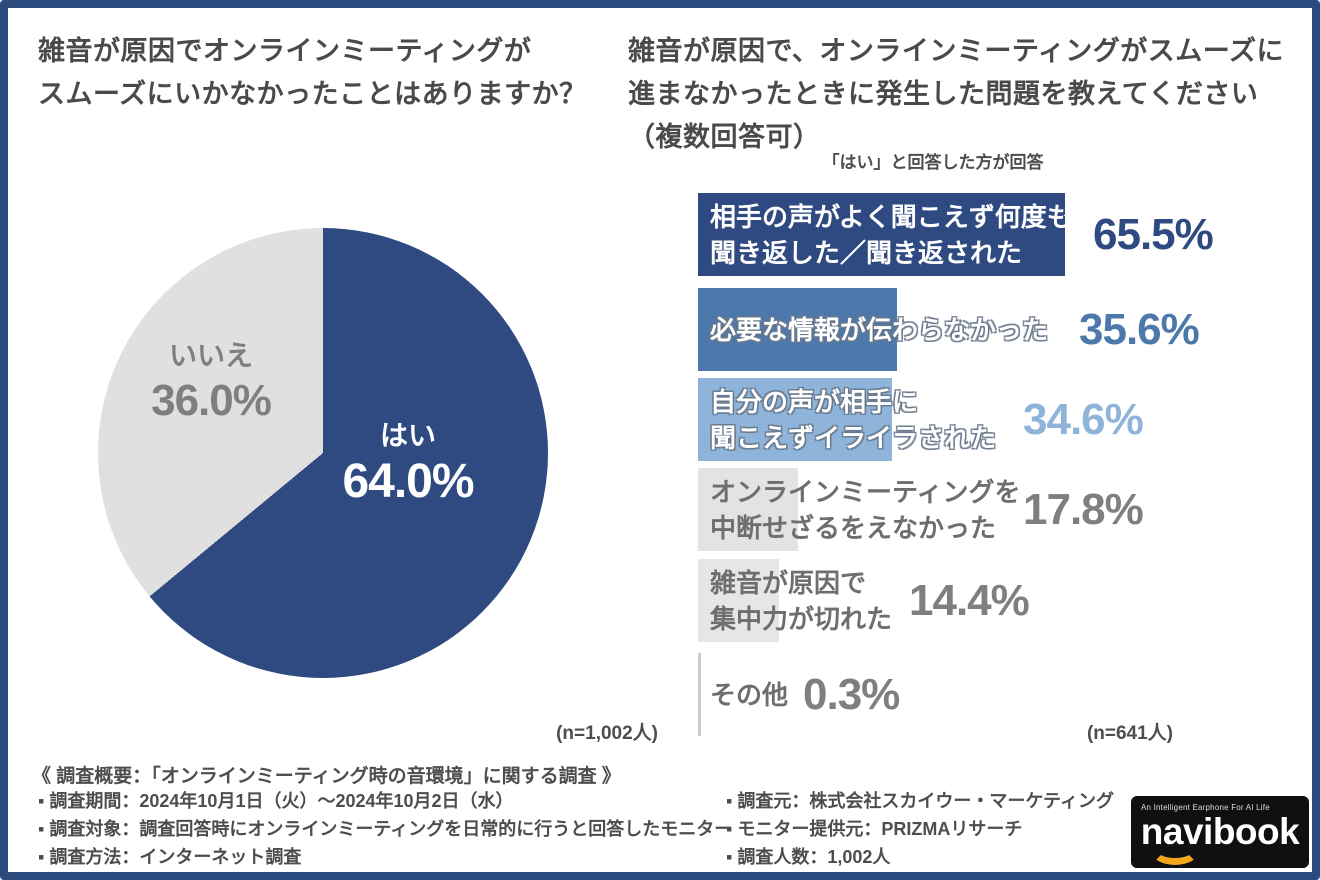 The width and height of the screenshot is (1320, 880). Describe the element at coordinates (326, 776) in the screenshot. I see `survey-overview: 《 調査概要：「オンラインミーティング時の音環境」に関する調査 》` at that location.